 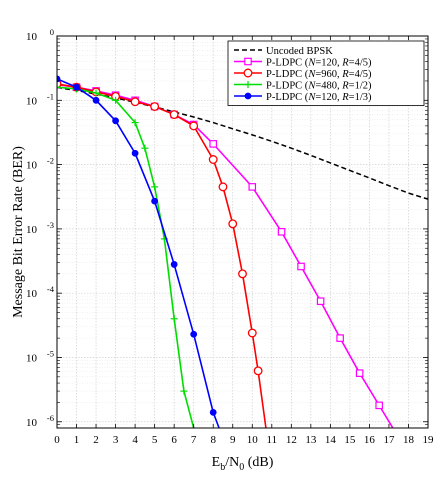 I want to click on x-tick-label: 19, so click(x=429, y=440).